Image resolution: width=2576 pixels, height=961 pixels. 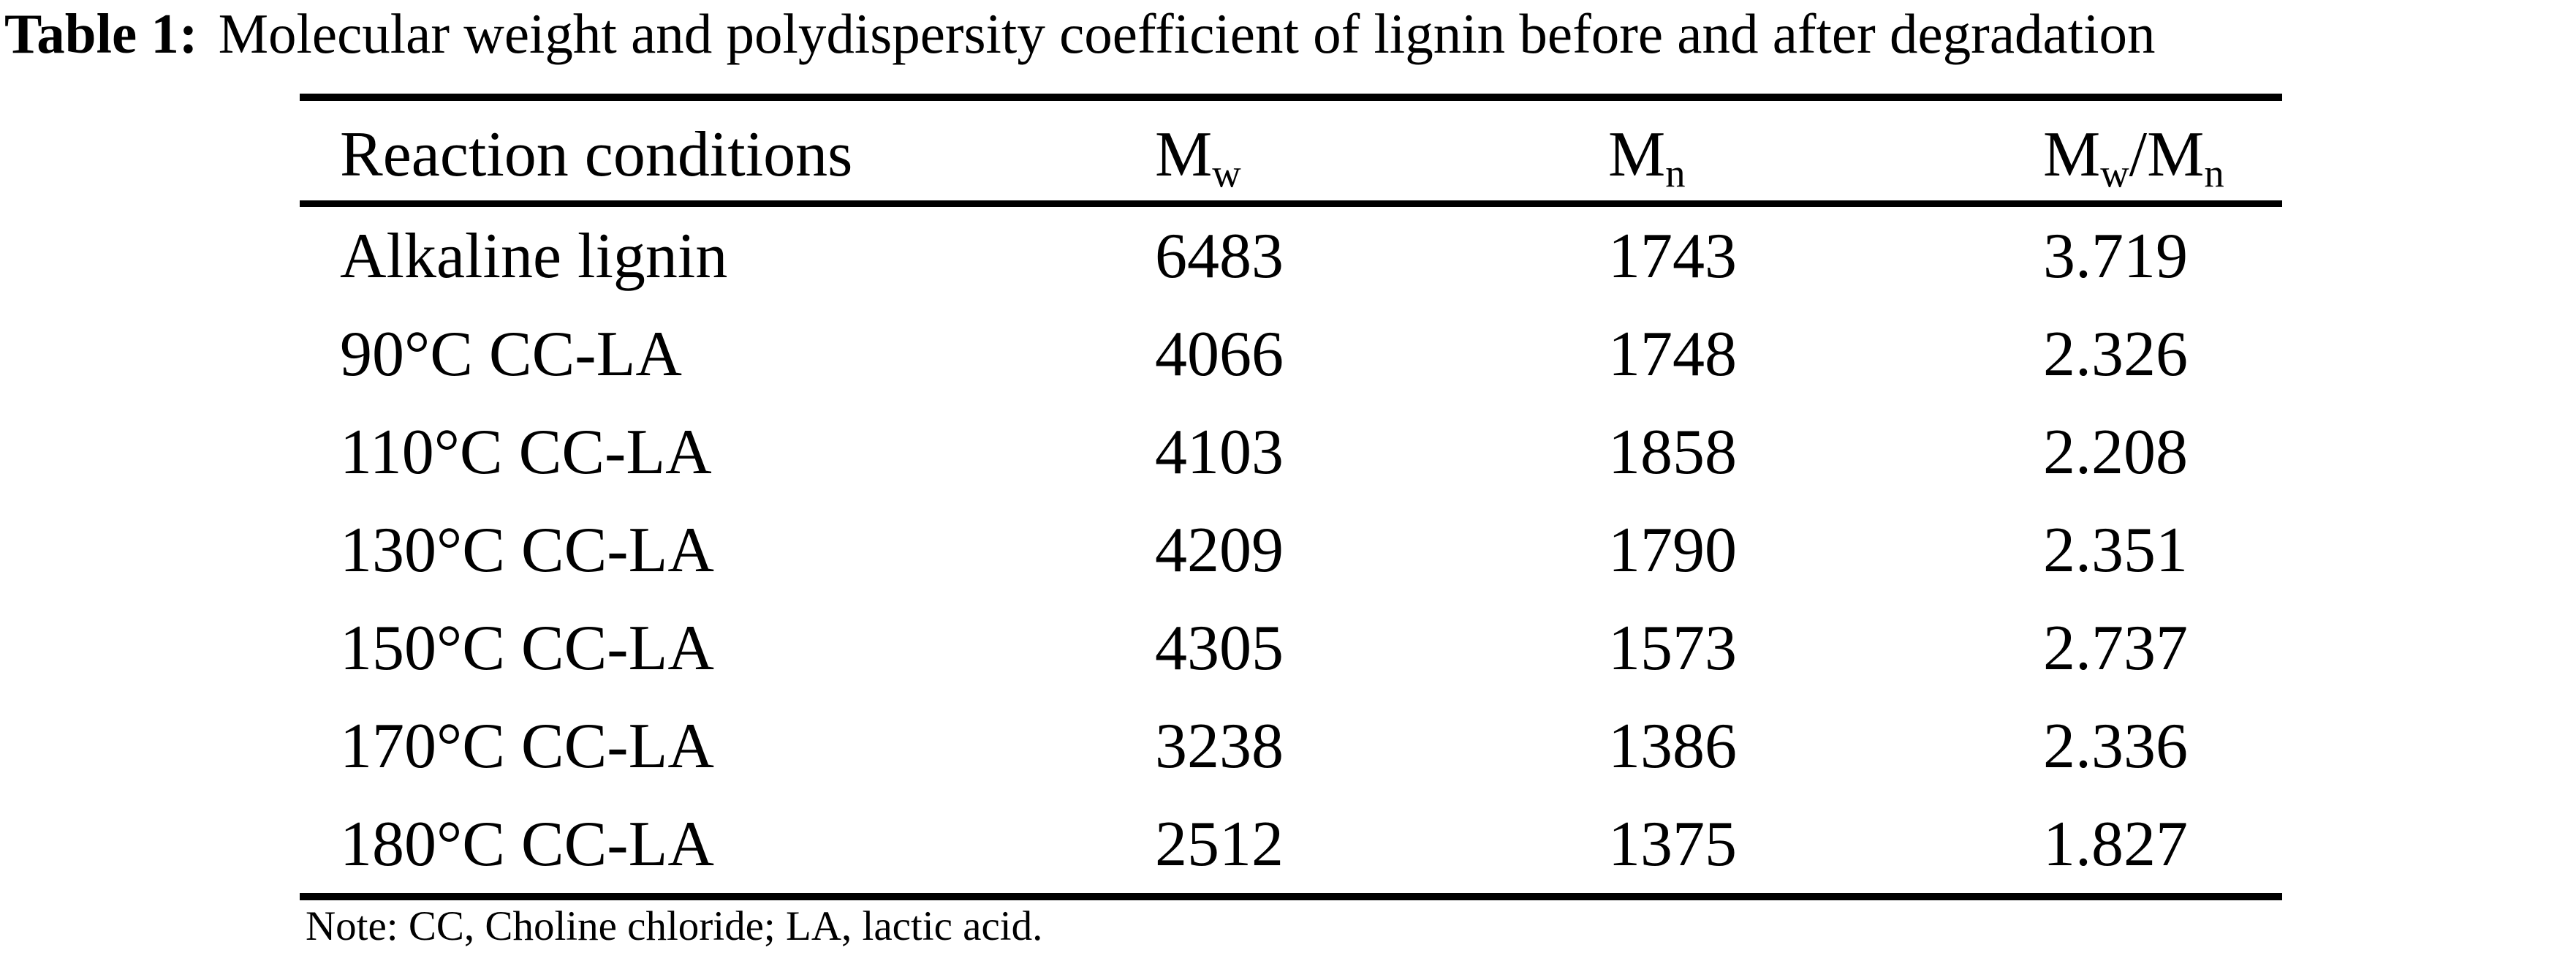 What do you see at coordinates (534, 256) in the screenshot?
I see `cell-condition: Alkaline lignin` at bounding box center [534, 256].